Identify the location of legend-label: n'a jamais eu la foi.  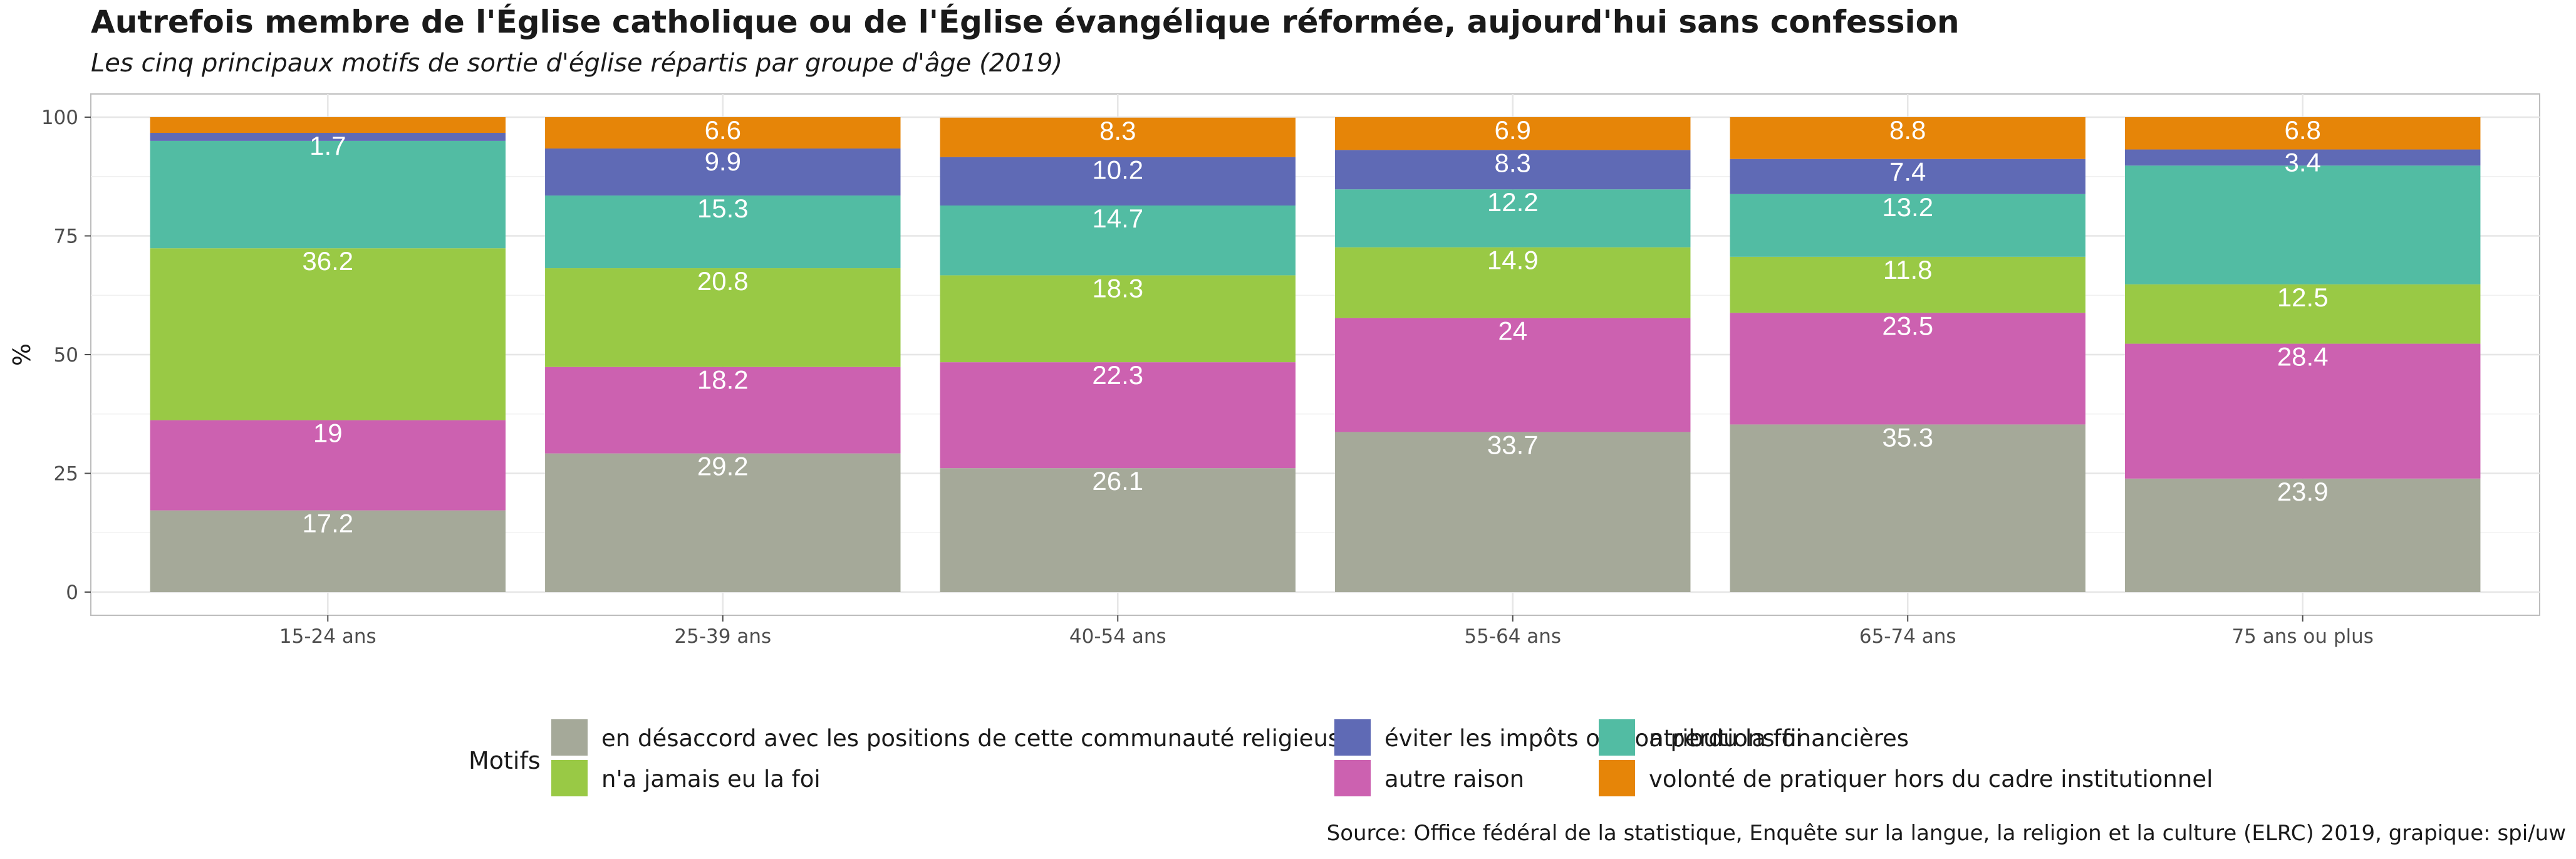
(711, 780).